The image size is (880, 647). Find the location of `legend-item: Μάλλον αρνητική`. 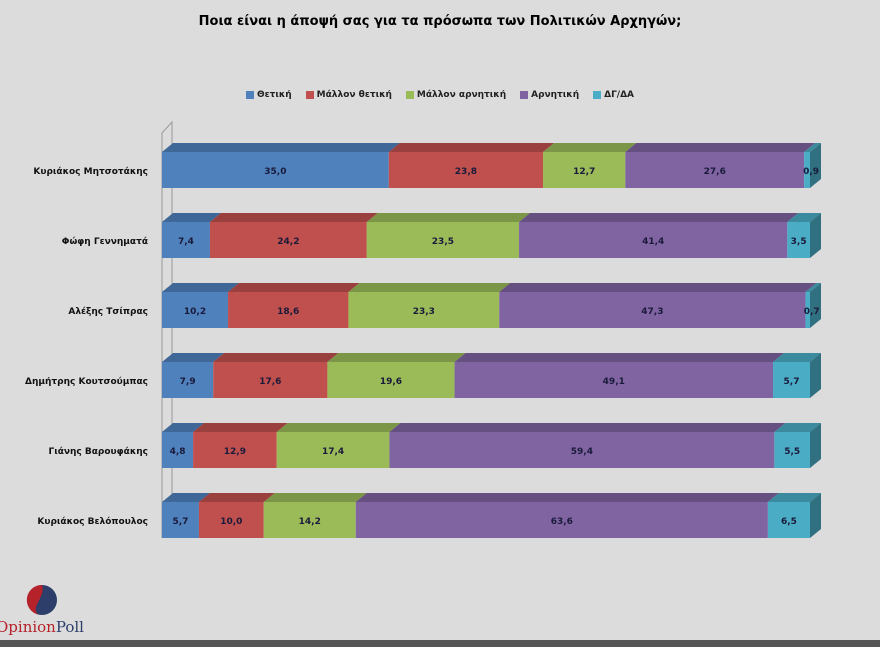

legend-item: Μάλλον αρνητική is located at coordinates (456, 95).